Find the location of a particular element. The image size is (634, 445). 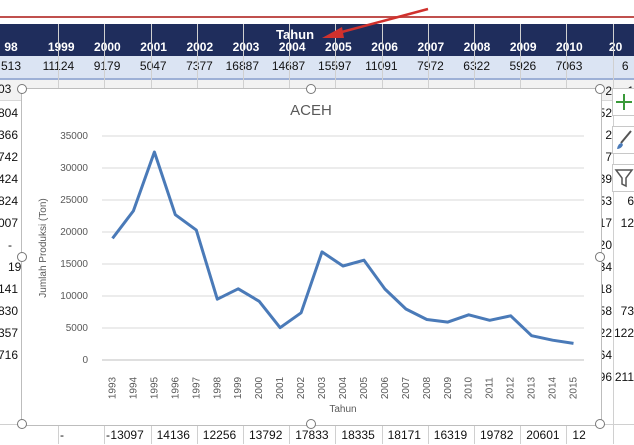

cell: 12256 is located at coordinates (219, 435).